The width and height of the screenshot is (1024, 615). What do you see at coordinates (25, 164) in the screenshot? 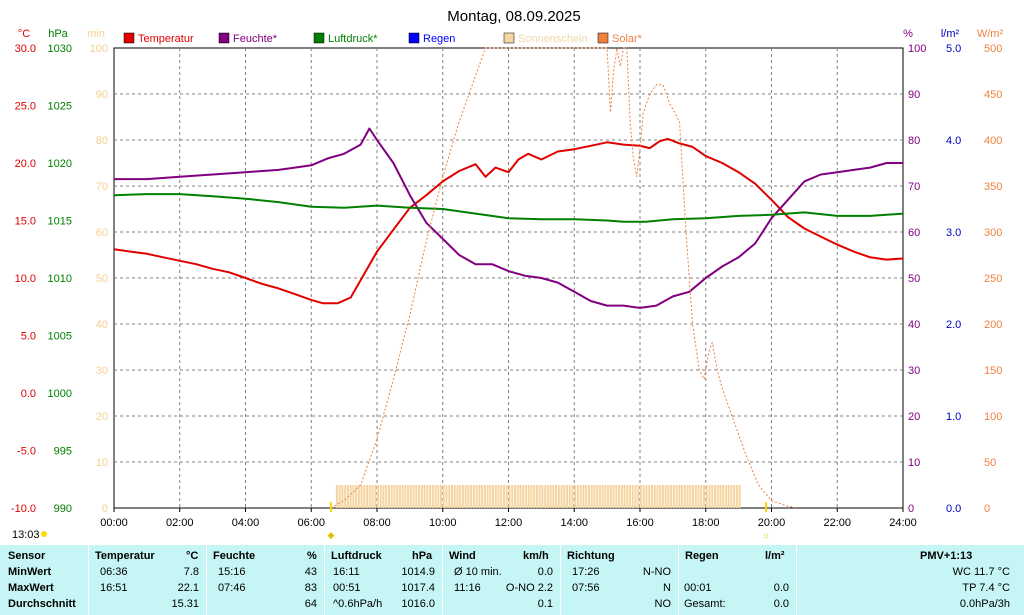
I see `y-tick-label: 20.0` at bounding box center [25, 164].